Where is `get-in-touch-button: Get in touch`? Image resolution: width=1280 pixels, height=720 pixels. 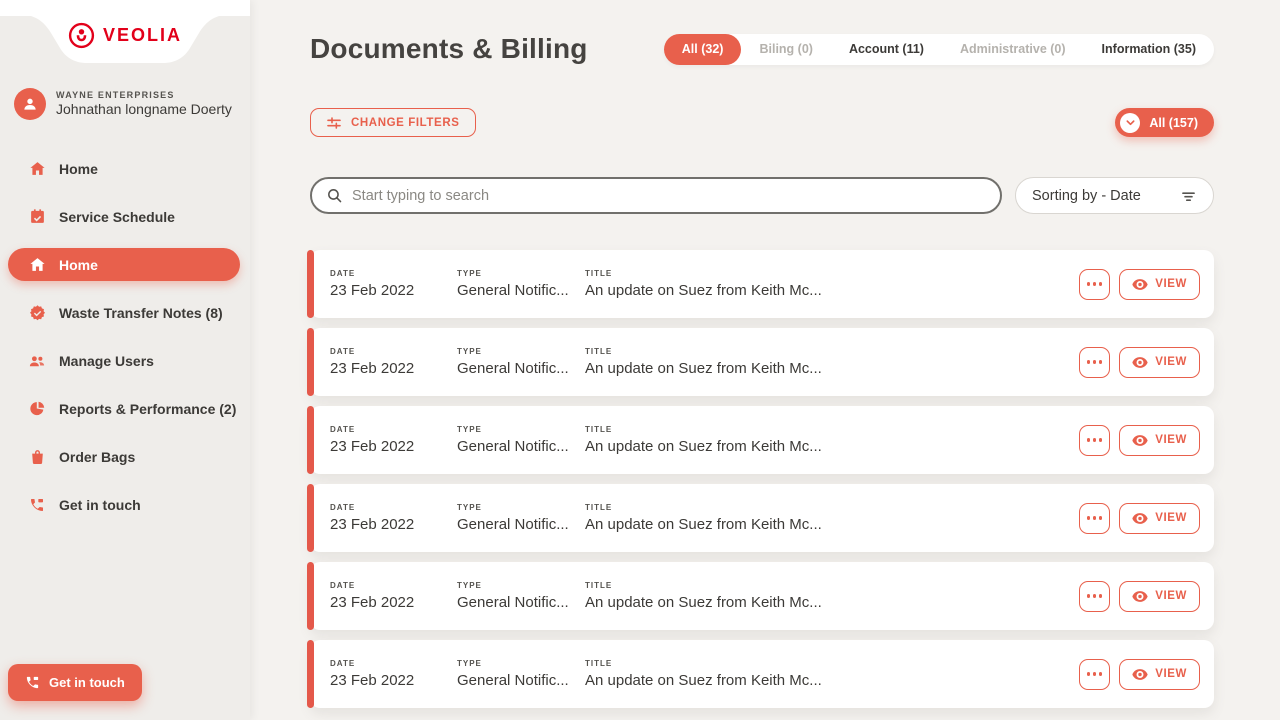
get-in-touch-button: Get in touch is located at coordinates (75, 682).